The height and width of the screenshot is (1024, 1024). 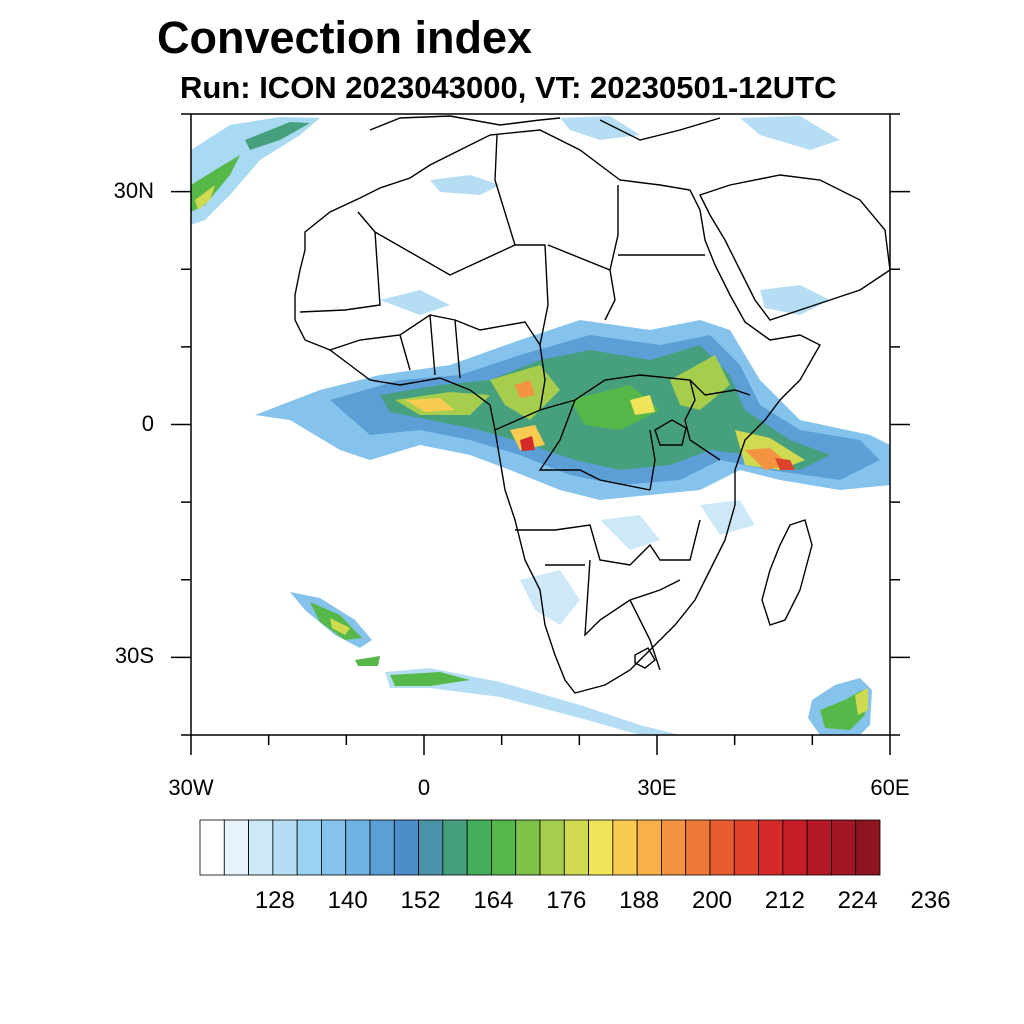 I want to click on borders-central, so click(x=622, y=417).